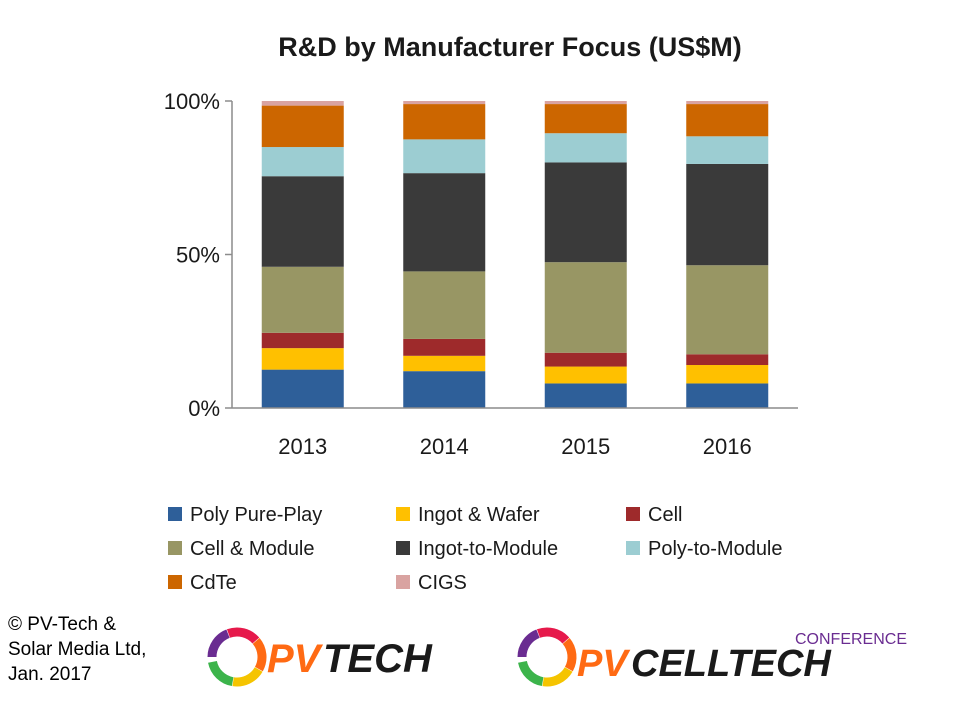 This screenshot has width=960, height=720. What do you see at coordinates (302, 446) in the screenshot?
I see `x-tick-label: 2013` at bounding box center [302, 446].